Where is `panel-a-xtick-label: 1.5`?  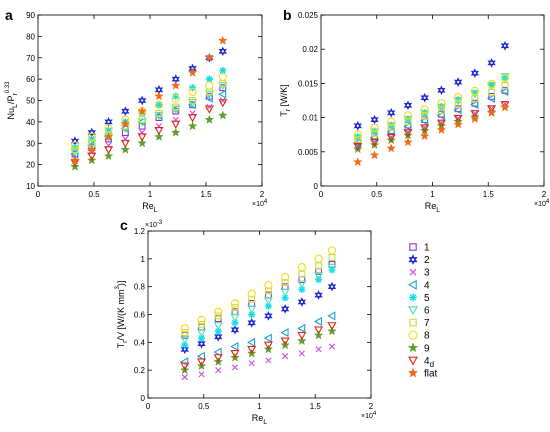
panel-a-xtick-label: 1.5 is located at coordinates (206, 194).